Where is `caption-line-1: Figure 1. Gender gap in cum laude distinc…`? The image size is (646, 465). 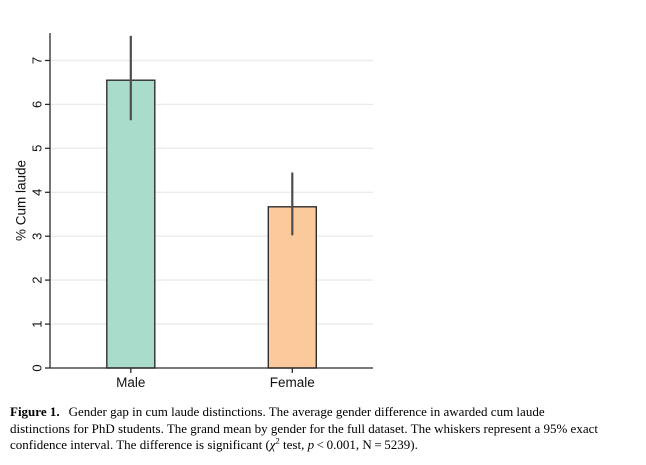
caption-line-1: Figure 1. Gender gap in cum laude distinc… is located at coordinates (324, 412).